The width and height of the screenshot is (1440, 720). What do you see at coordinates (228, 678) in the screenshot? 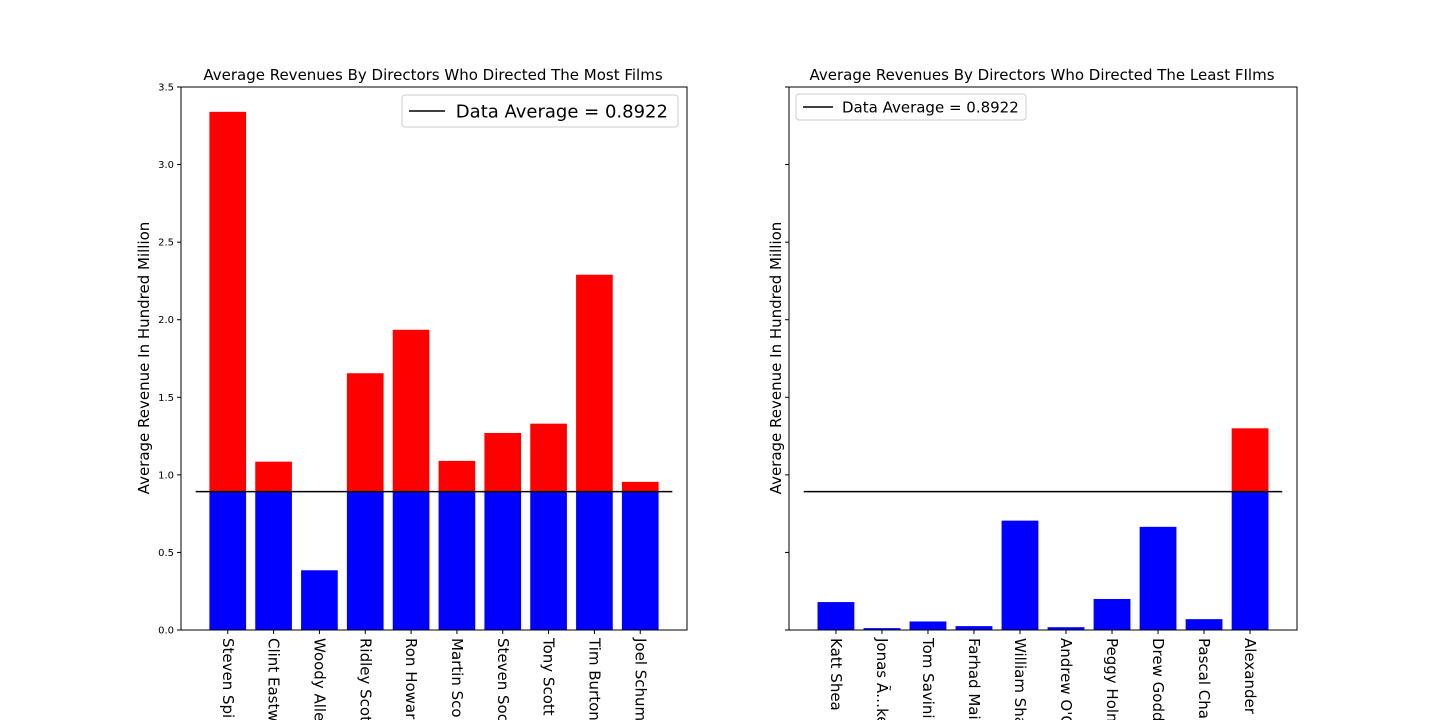
I see `x-tick-label: Steven Spi` at bounding box center [228, 678].